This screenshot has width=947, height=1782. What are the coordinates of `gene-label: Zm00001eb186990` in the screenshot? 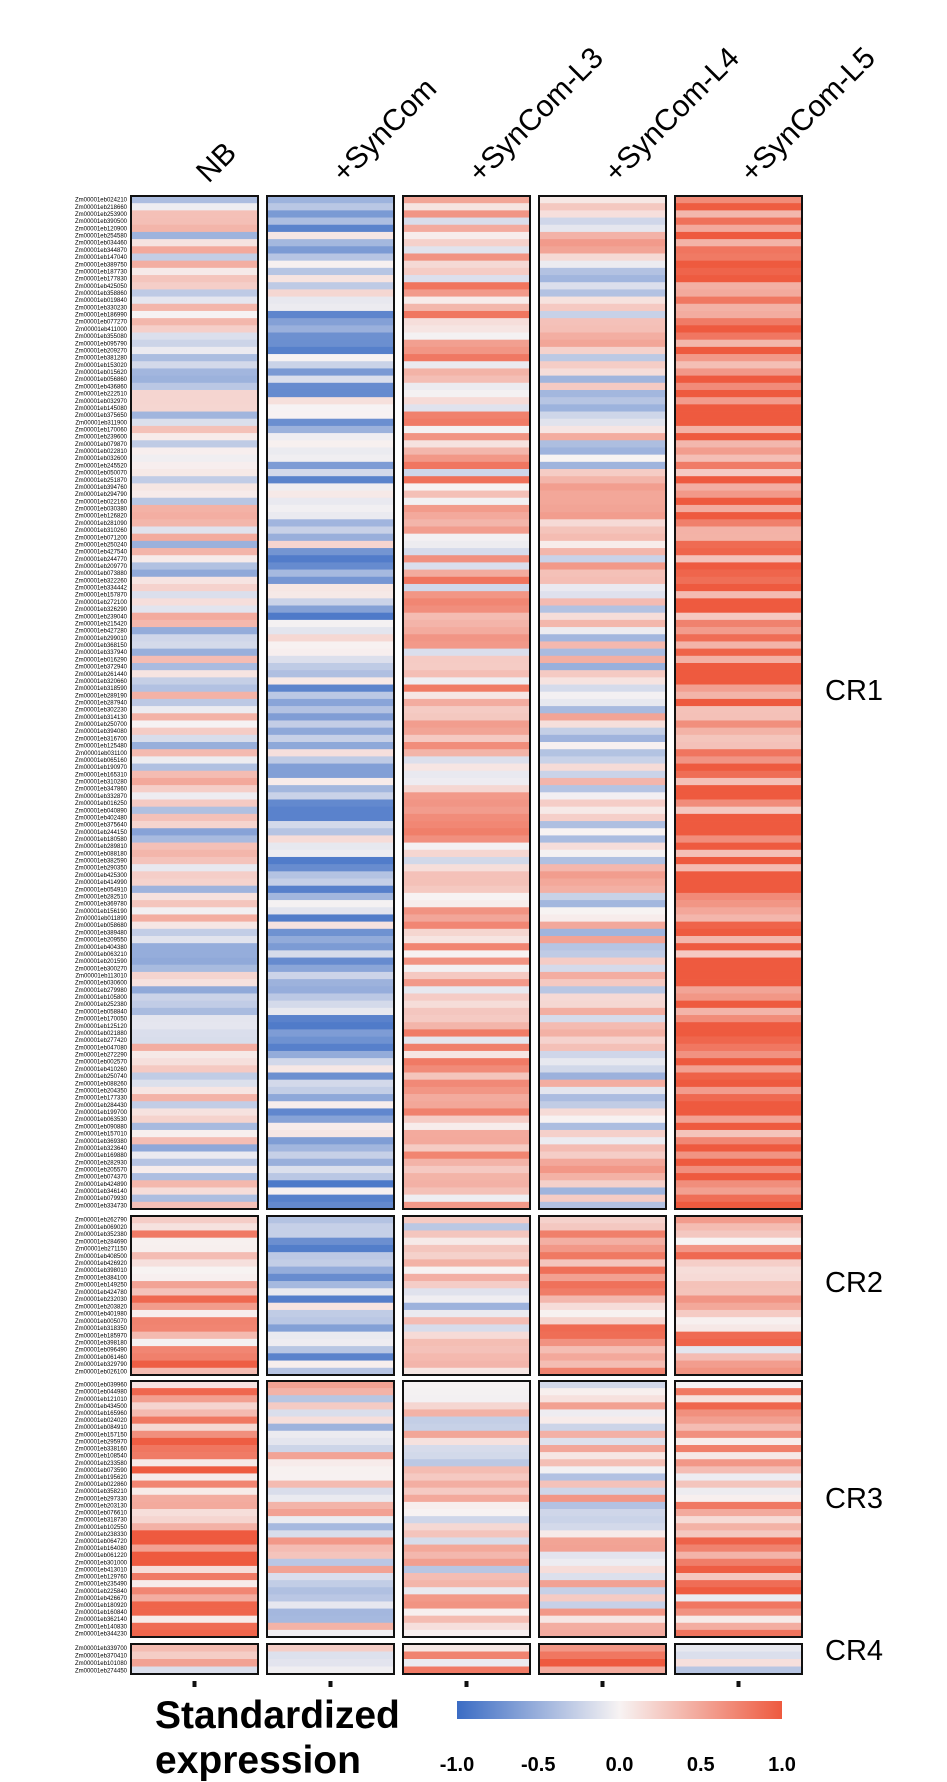 It's located at (101, 316).